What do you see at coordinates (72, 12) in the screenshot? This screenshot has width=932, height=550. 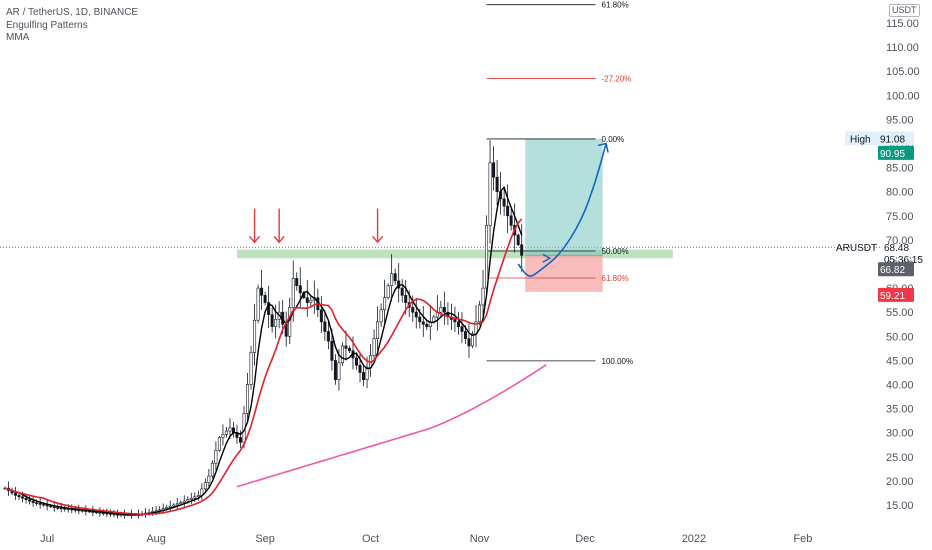 I see `symbol-title: AR / TetherUS, 1D, BINANCE` at bounding box center [72, 12].